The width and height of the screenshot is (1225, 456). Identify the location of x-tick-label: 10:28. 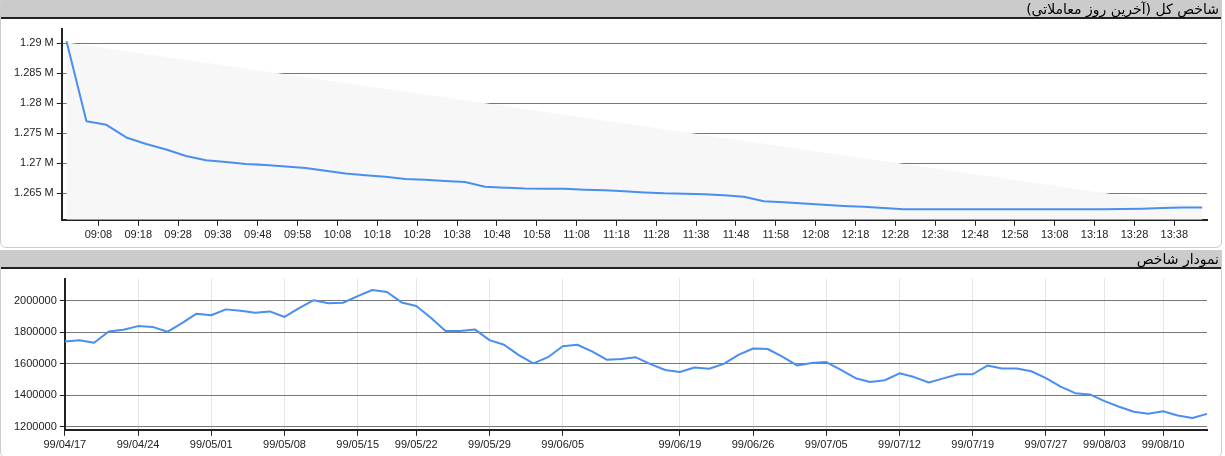
(417, 234).